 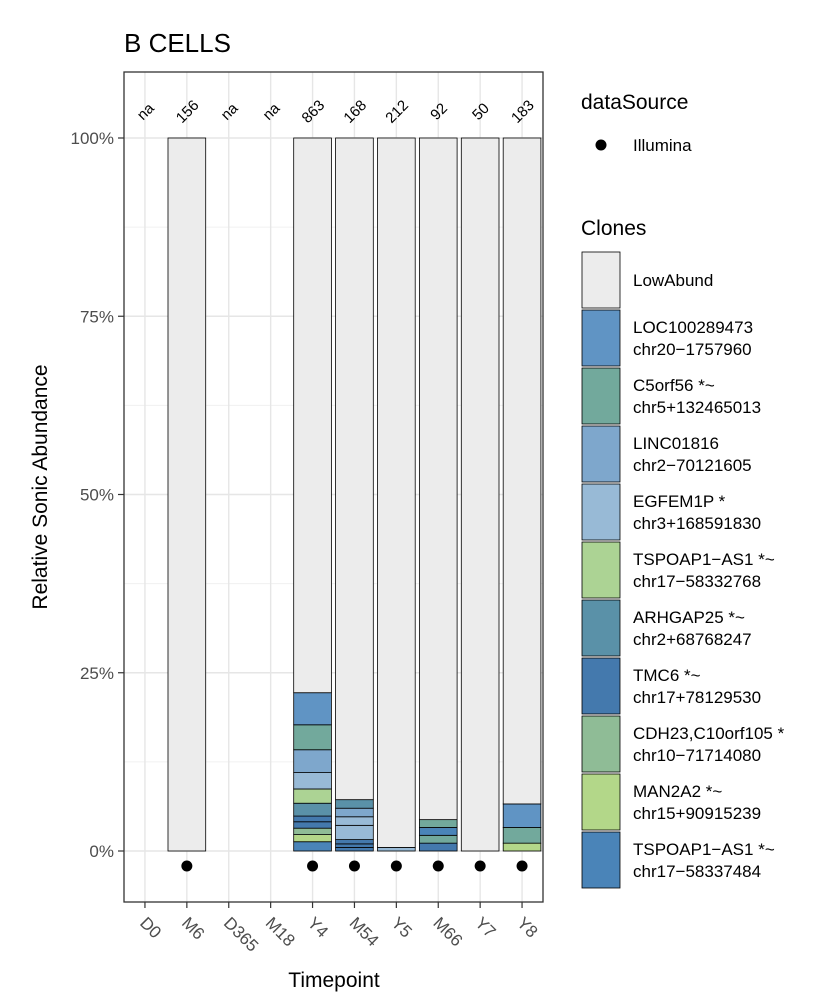 I want to click on datasource-legend-title: dataSource, so click(x=634, y=102).